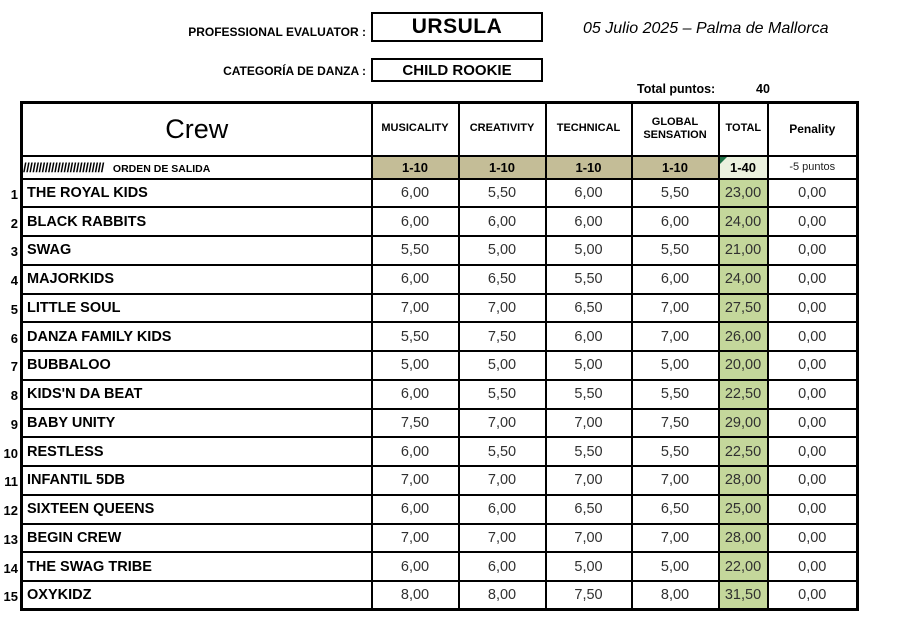 The width and height of the screenshot is (900, 630). I want to click on crew-name-cell: OXYKIDZ, so click(196, 595).